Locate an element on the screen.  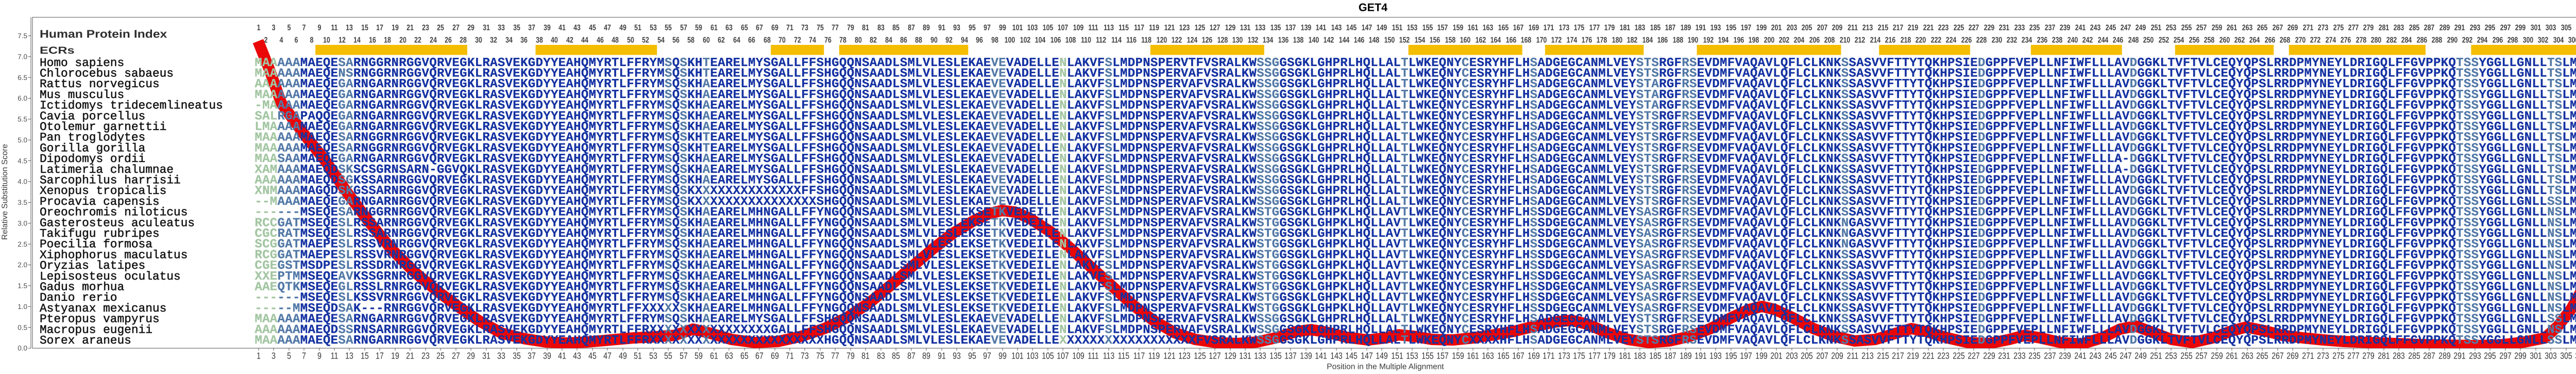
svg-text: 19 is located at coordinates (395, 356).